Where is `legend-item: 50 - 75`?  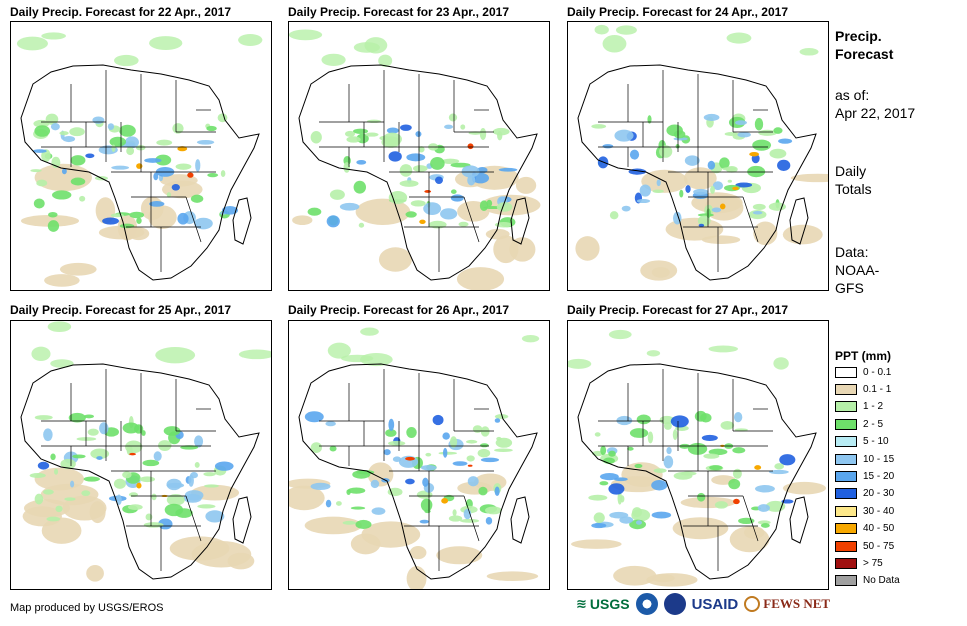 legend-item: 50 - 75 is located at coordinates (864, 546).